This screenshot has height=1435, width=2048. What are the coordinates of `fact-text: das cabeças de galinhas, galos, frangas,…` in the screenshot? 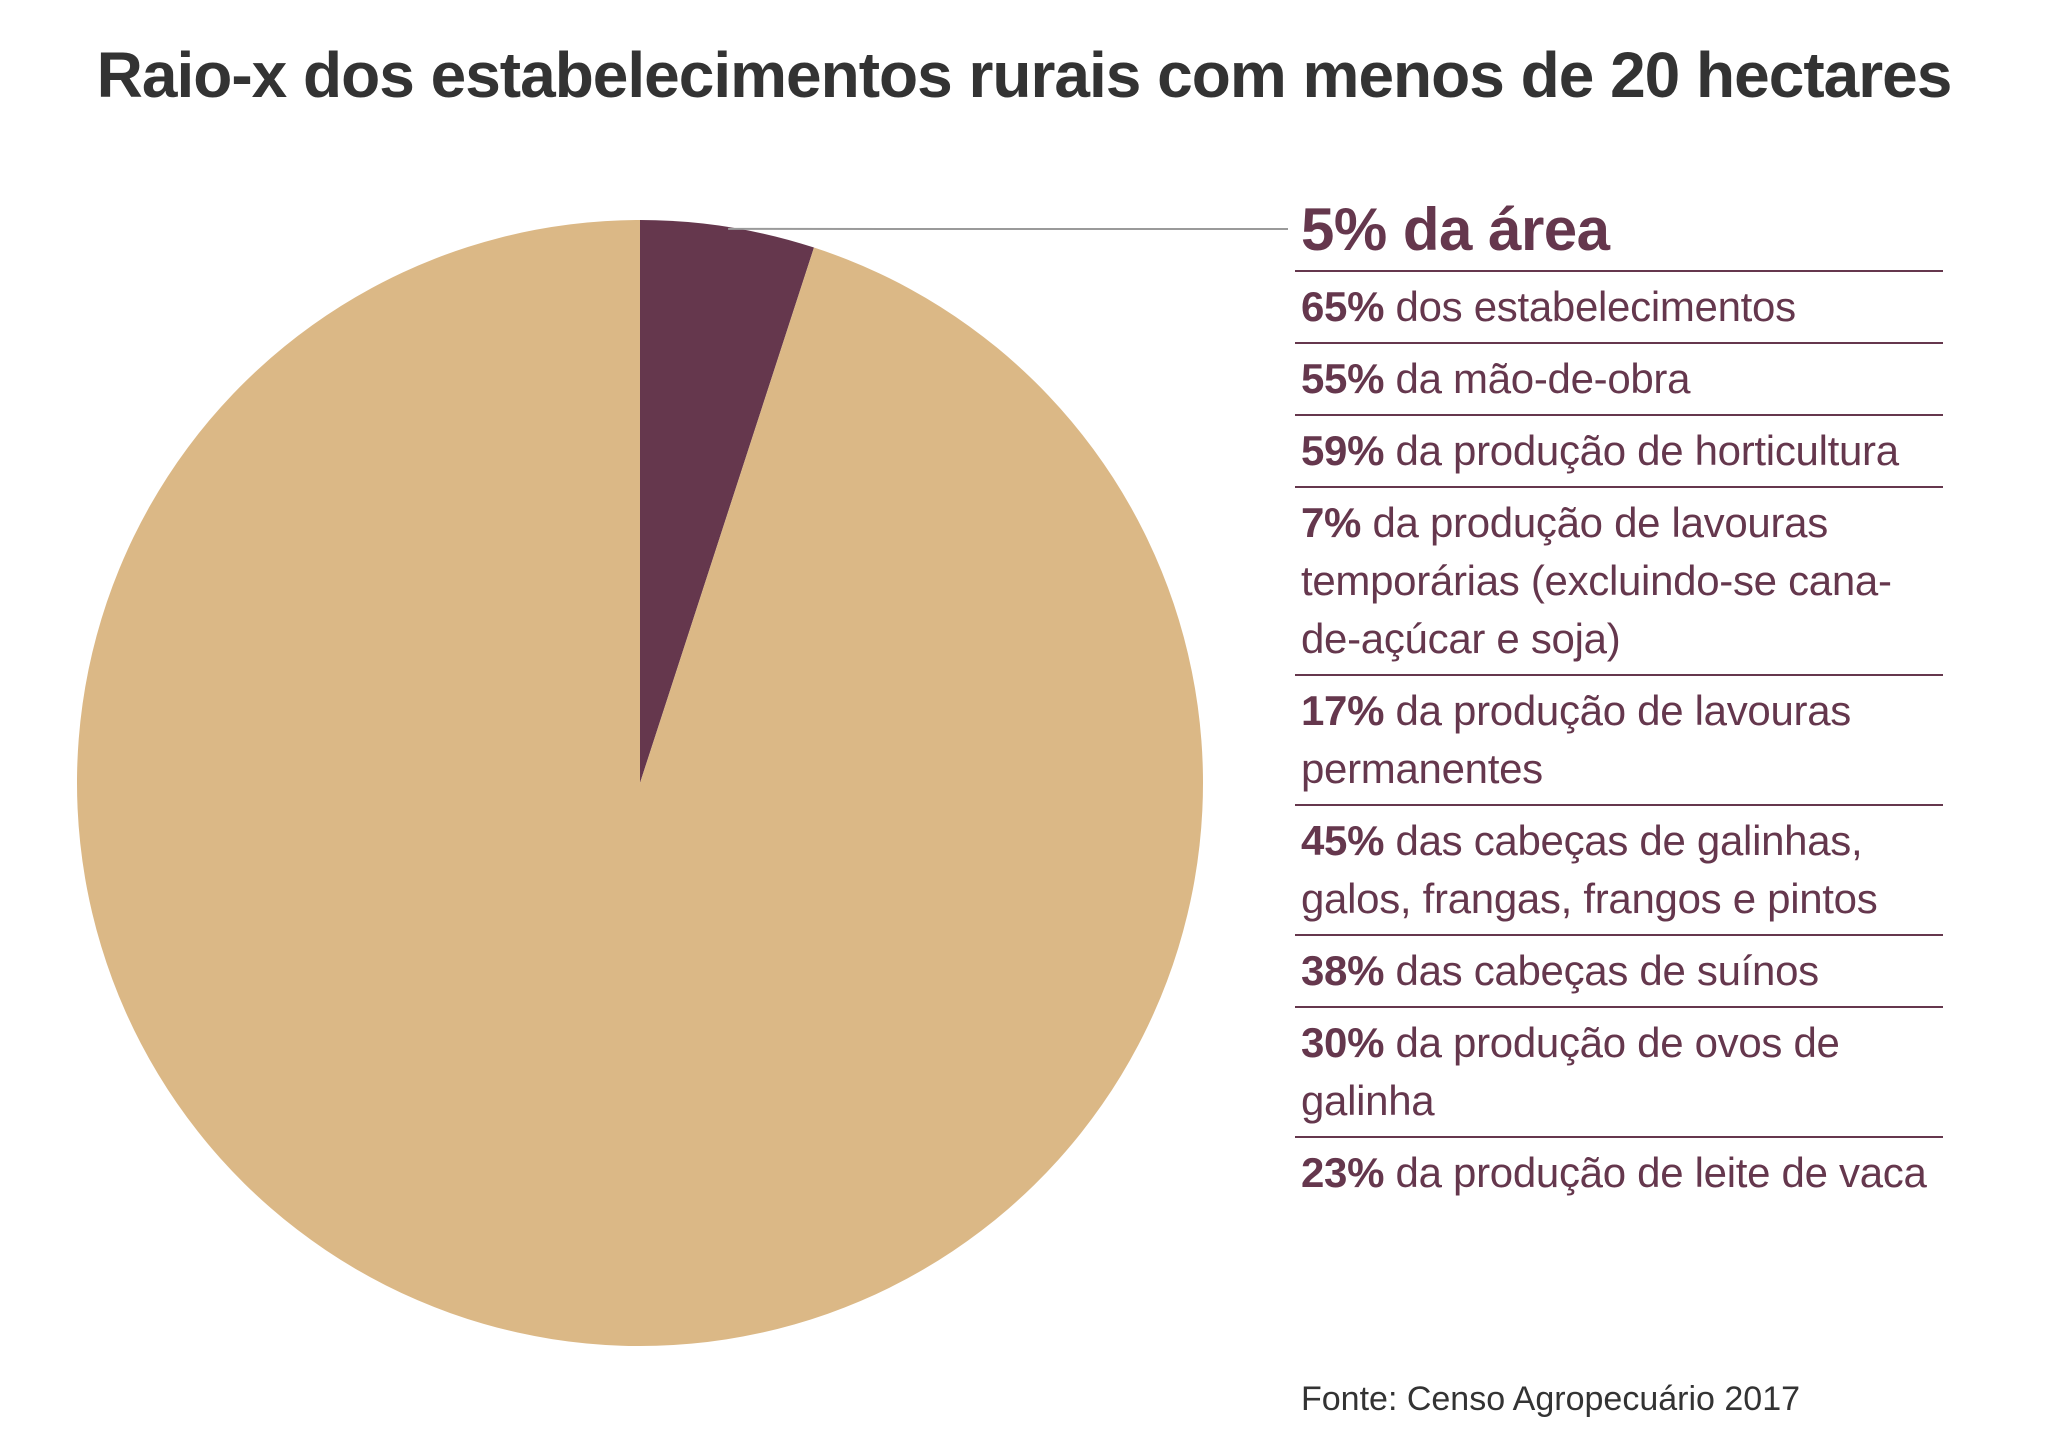 It's located at (1589, 869).